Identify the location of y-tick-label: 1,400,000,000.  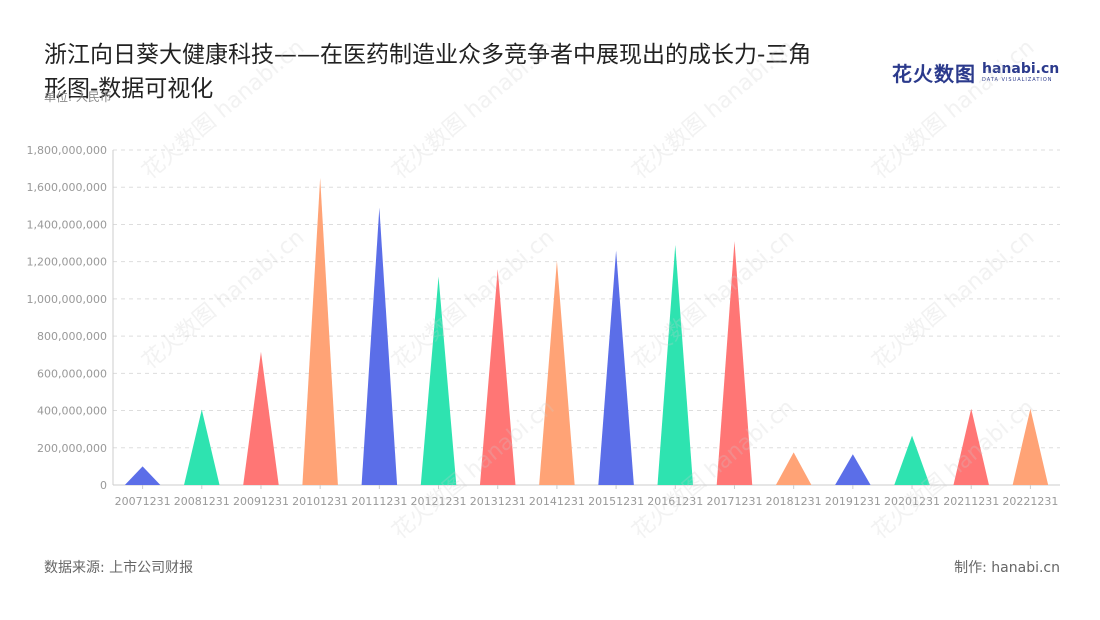
(67, 224).